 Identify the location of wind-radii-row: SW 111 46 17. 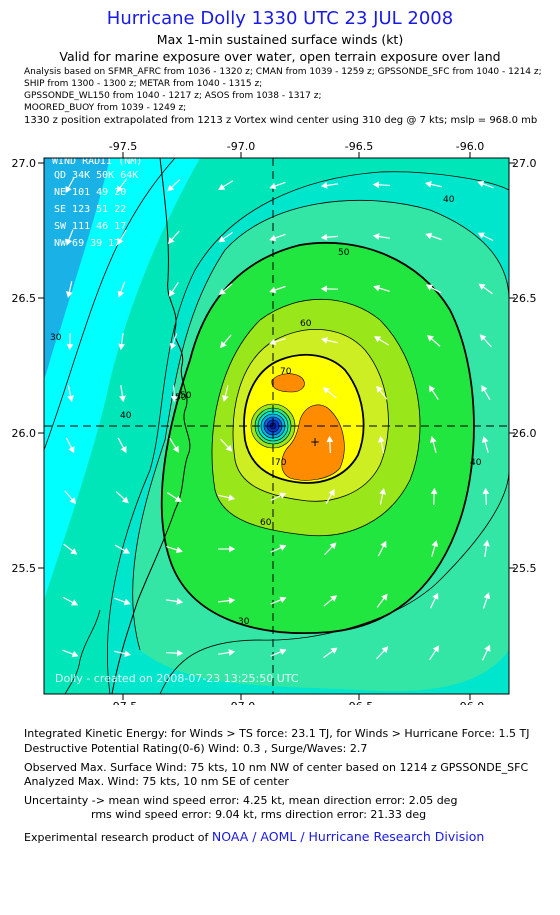
(90, 226).